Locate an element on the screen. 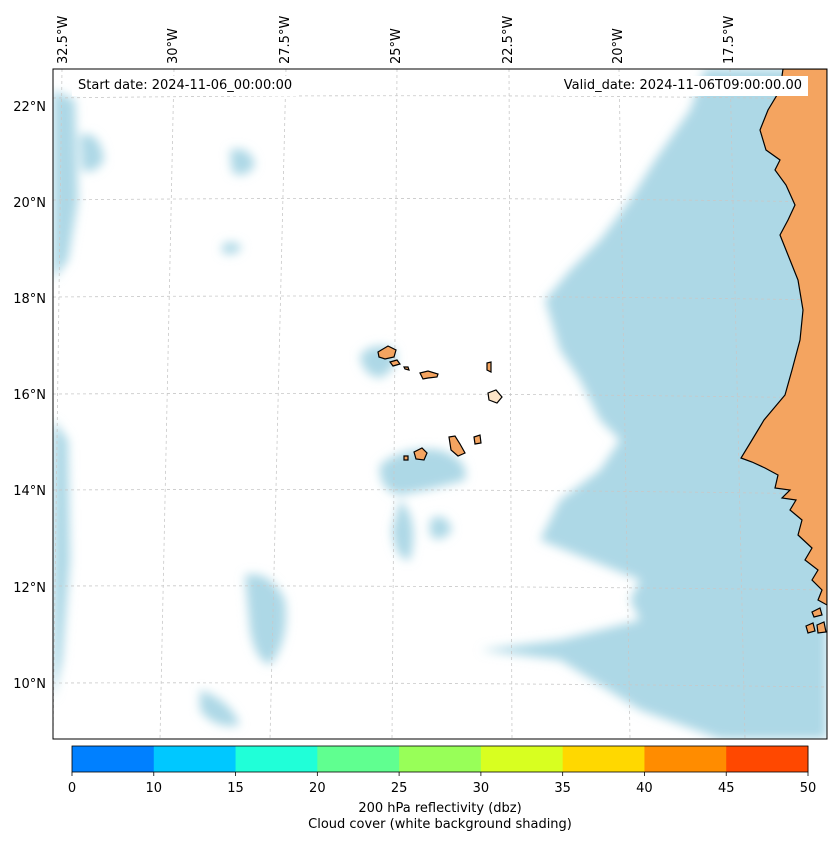 The image size is (837, 843). lat-label: 14°N is located at coordinates (29, 491).